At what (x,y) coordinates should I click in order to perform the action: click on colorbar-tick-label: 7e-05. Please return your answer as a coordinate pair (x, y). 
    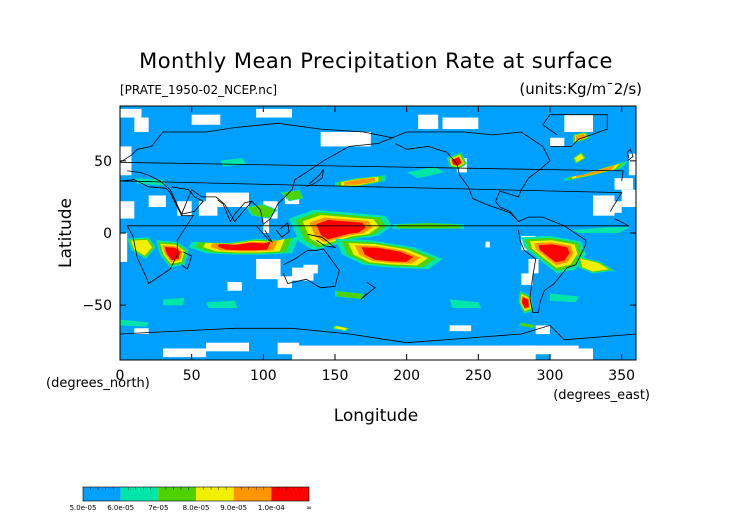
    Looking at the image, I should click on (158, 508).